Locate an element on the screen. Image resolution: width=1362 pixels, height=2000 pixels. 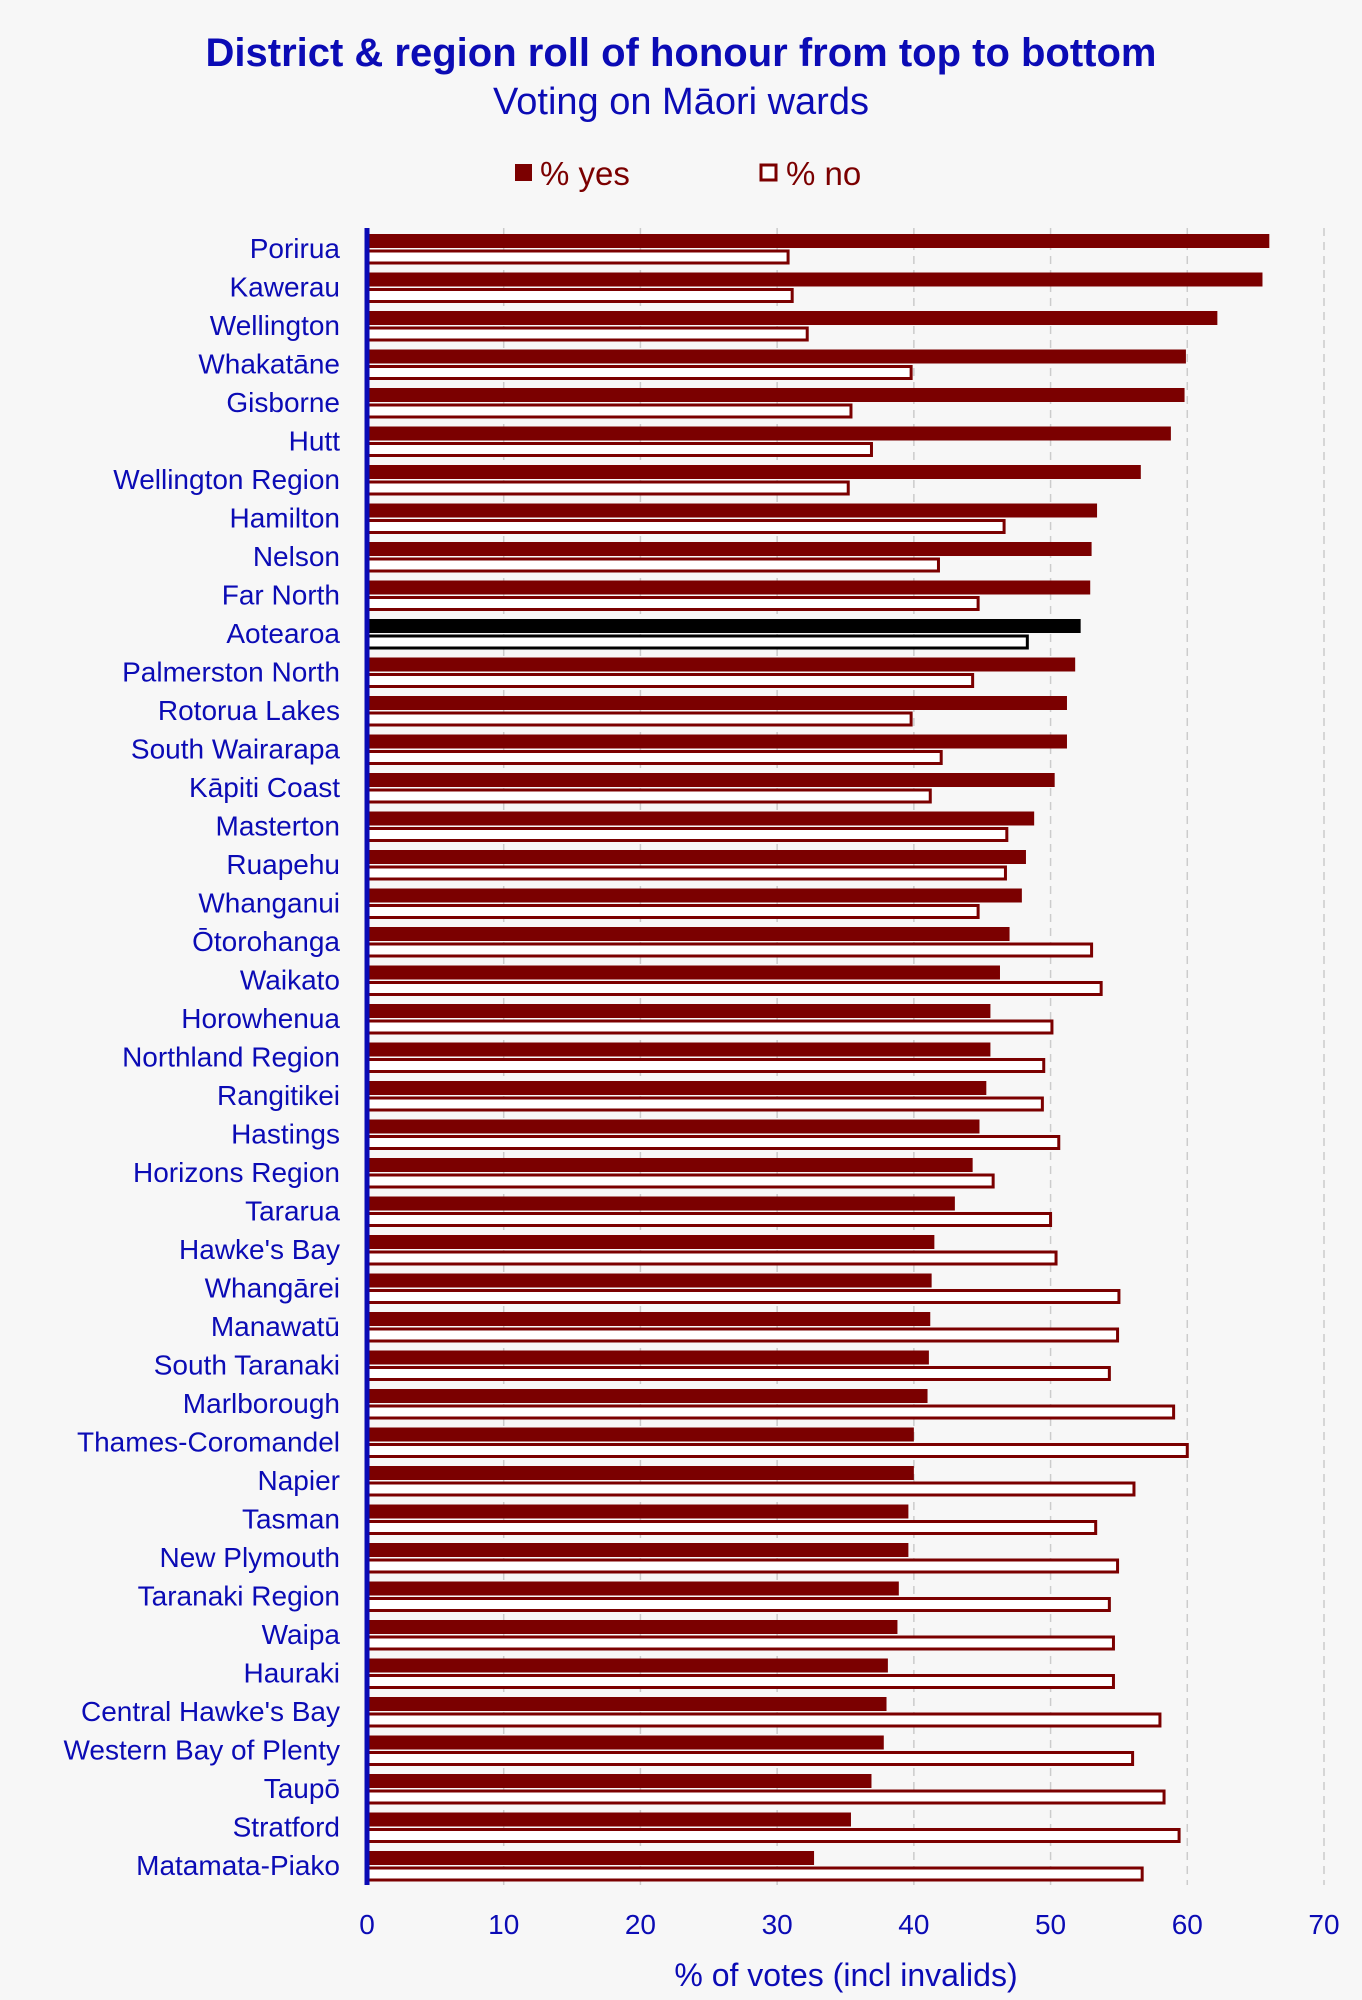
bar-no-ruapehu is located at coordinates (686, 873).